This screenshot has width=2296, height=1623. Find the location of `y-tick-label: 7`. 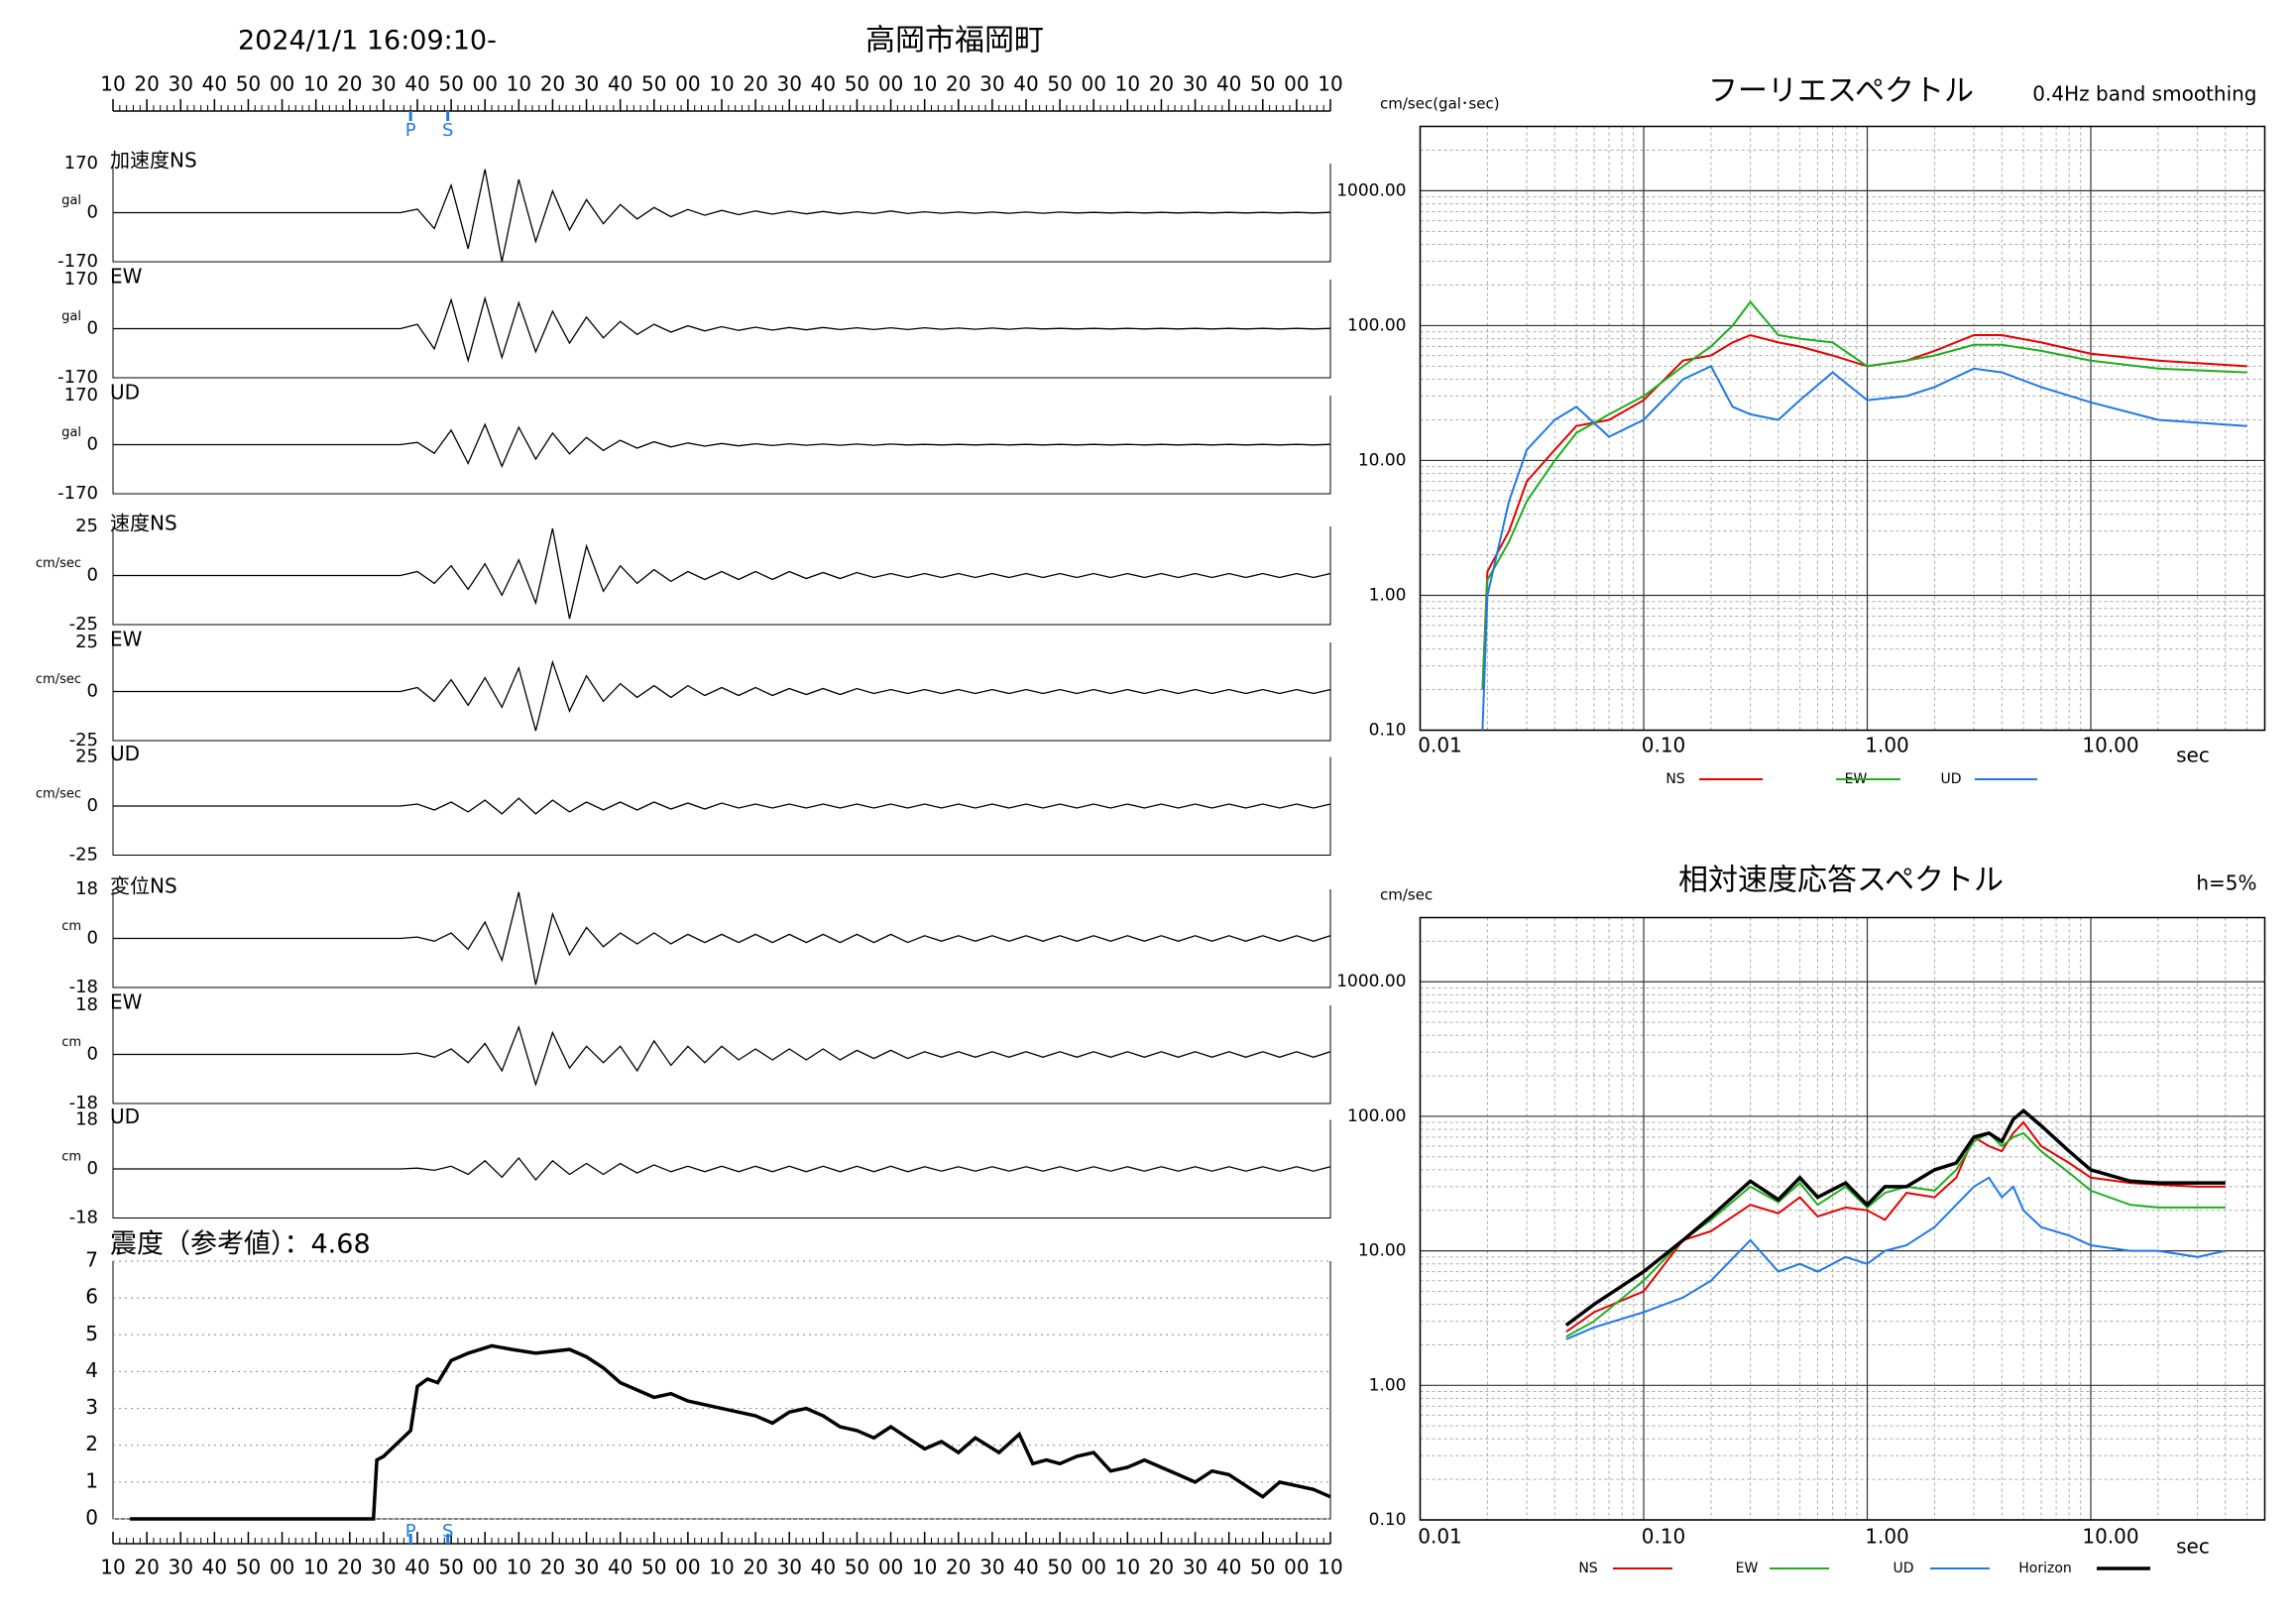

y-tick-label: 7 is located at coordinates (92, 1260).